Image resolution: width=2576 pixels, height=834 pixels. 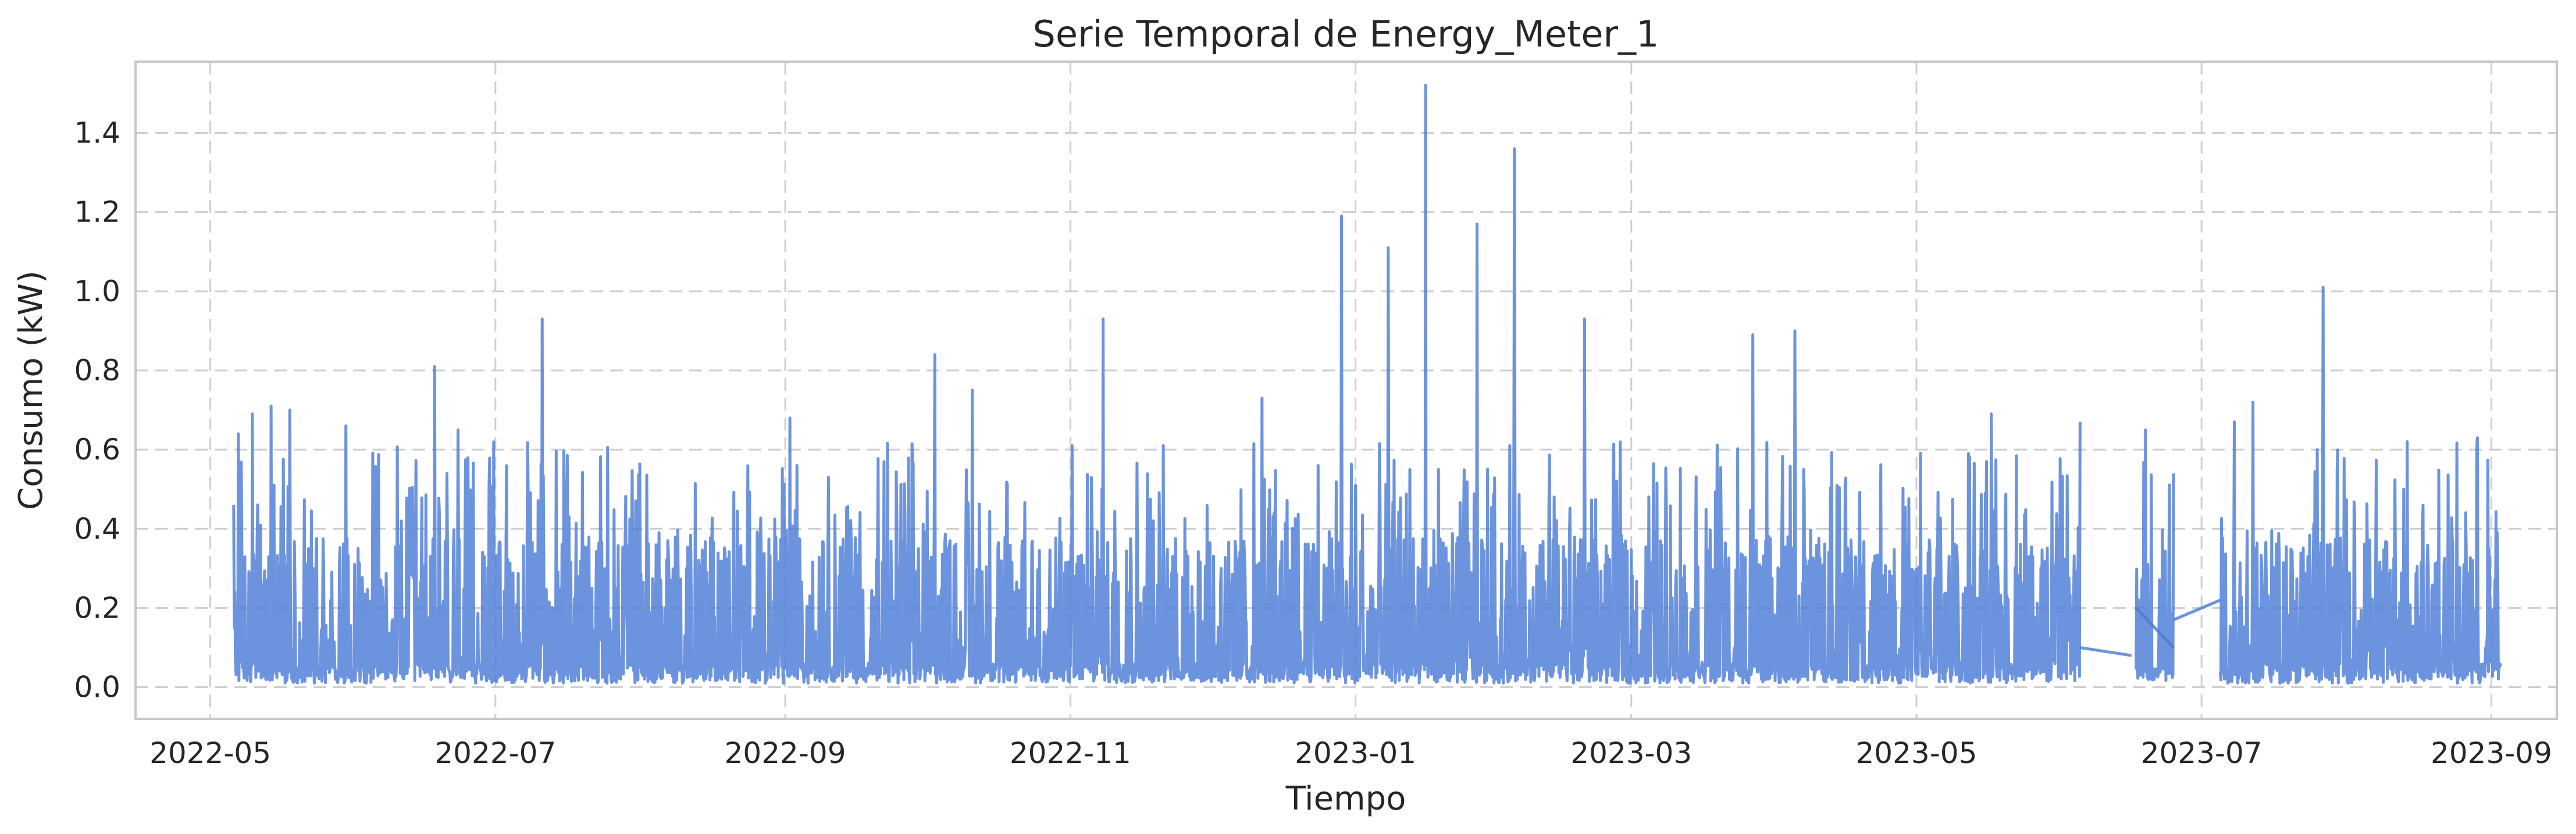 What do you see at coordinates (785, 753) in the screenshot?
I see `x-tick-label: 2022-09` at bounding box center [785, 753].